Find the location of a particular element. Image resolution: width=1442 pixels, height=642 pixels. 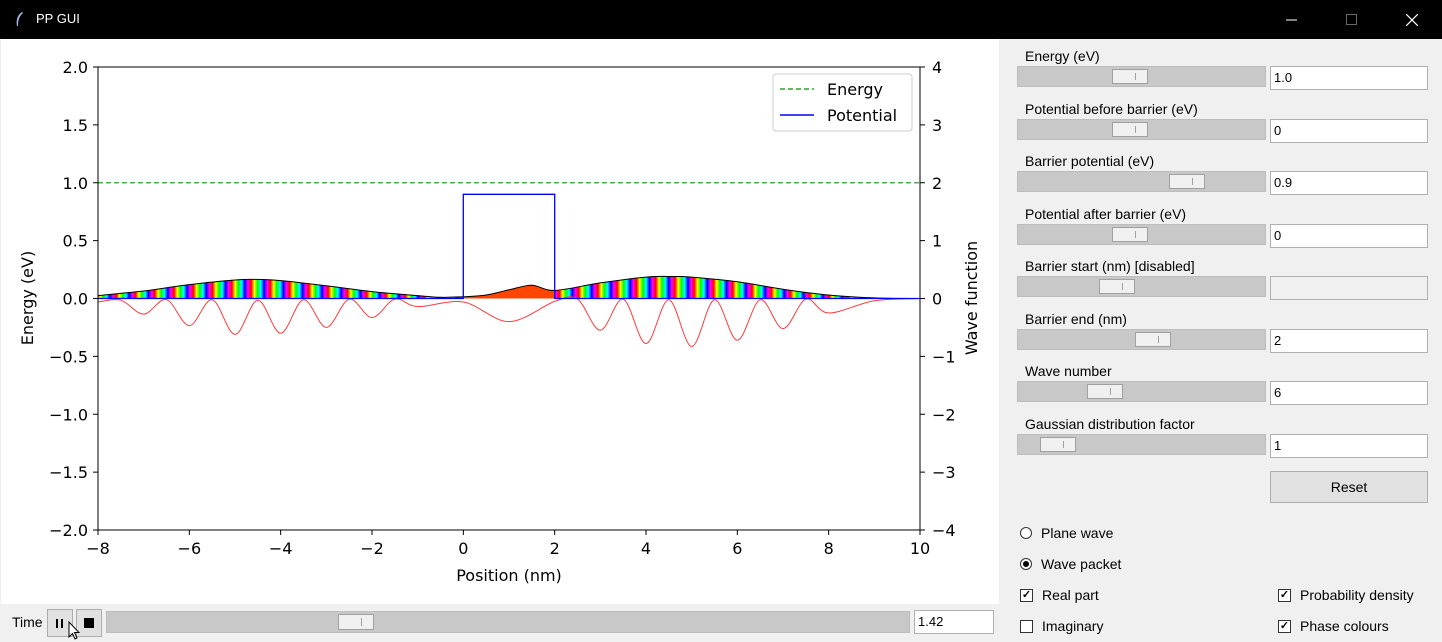

stop-button is located at coordinates (89, 623).